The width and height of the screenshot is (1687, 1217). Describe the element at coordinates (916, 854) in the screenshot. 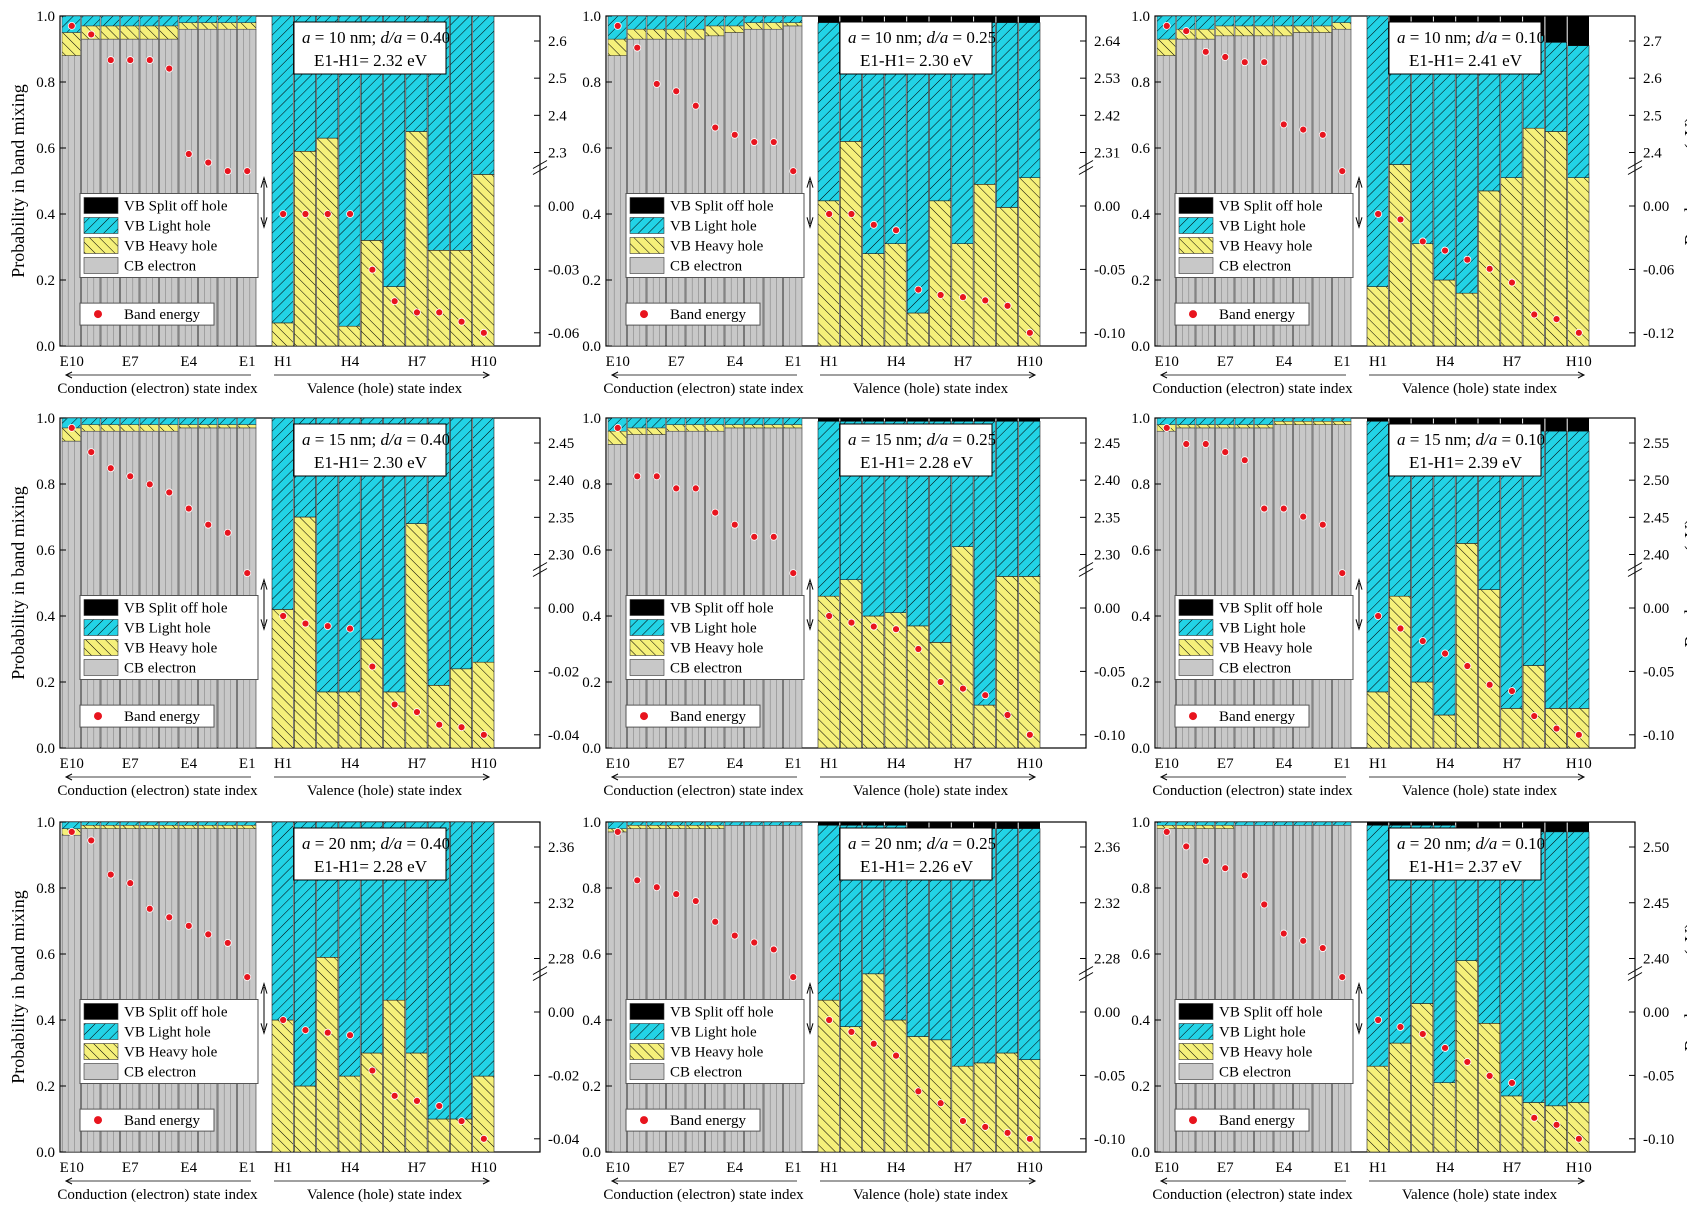

I see `annotation-frame` at that location.